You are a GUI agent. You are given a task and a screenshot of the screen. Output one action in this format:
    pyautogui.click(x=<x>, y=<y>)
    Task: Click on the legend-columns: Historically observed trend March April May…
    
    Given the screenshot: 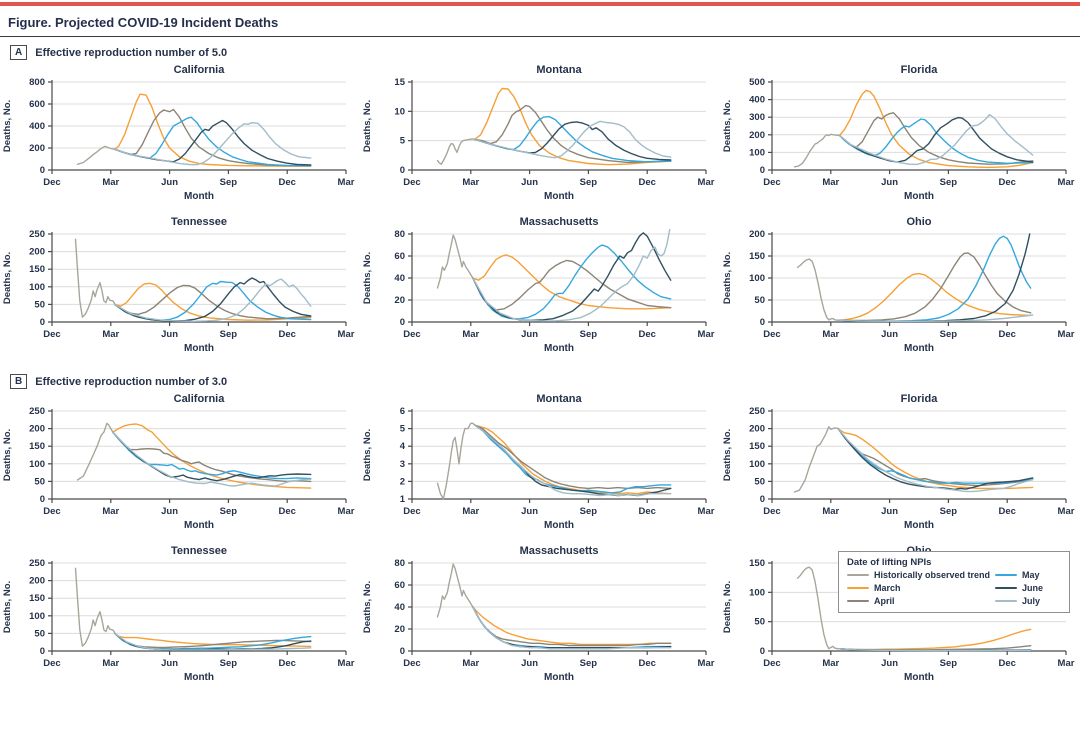 What is the action you would take?
    pyautogui.click(x=954, y=588)
    